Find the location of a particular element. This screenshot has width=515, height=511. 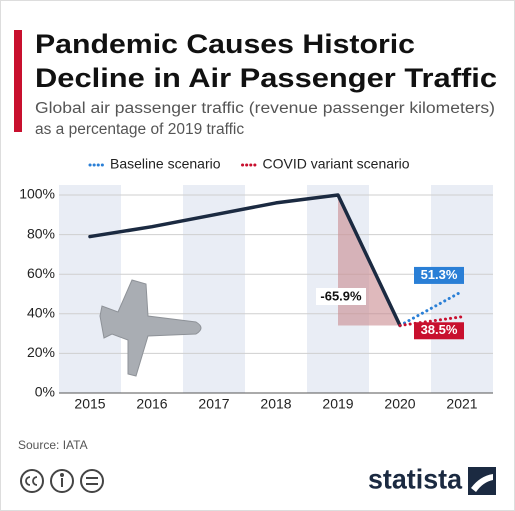

chart-title: Decline in Air Passenger Traffic is located at coordinates (266, 78).